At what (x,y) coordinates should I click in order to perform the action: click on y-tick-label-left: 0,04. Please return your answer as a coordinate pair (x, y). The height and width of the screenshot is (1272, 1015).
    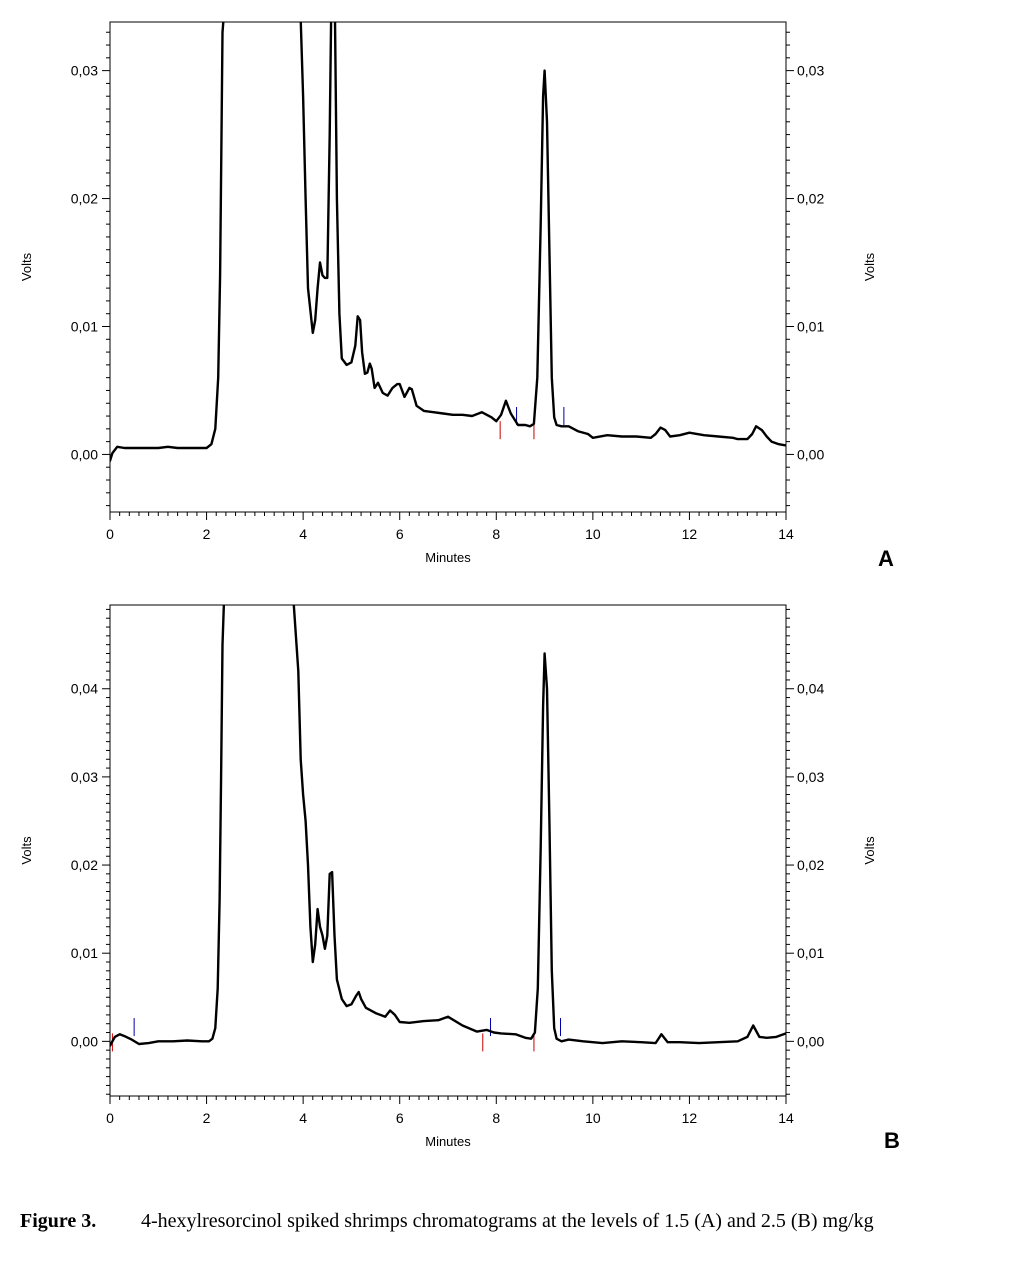
    Looking at the image, I should click on (84, 689).